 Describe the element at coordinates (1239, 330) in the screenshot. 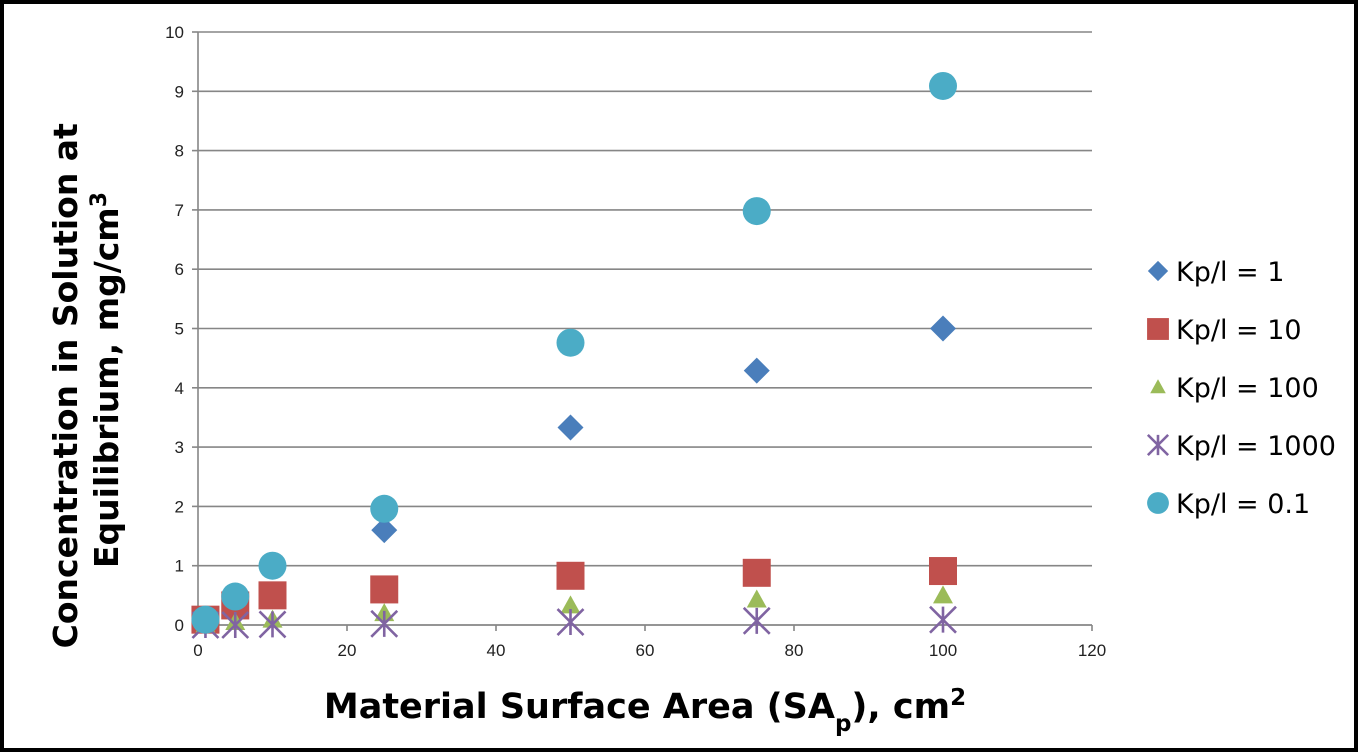

I see `legend-label: Kp/l = 10` at that location.